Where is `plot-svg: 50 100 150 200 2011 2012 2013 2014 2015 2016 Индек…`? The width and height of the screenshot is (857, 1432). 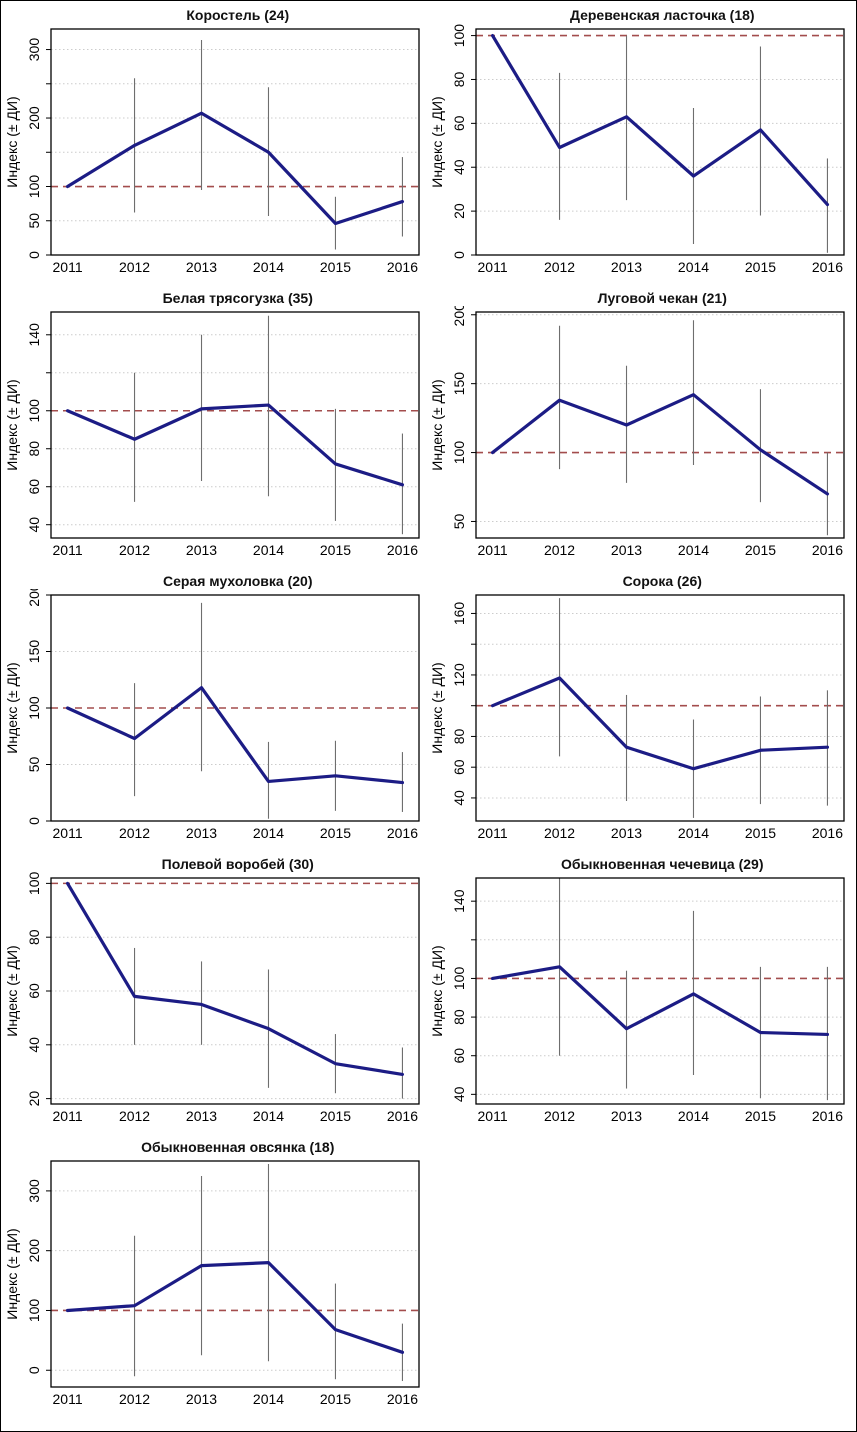
plot-svg: 50 100 150 200 2011 2012 2013 2014 2015 2016 Индек… is located at coordinates (637, 432).